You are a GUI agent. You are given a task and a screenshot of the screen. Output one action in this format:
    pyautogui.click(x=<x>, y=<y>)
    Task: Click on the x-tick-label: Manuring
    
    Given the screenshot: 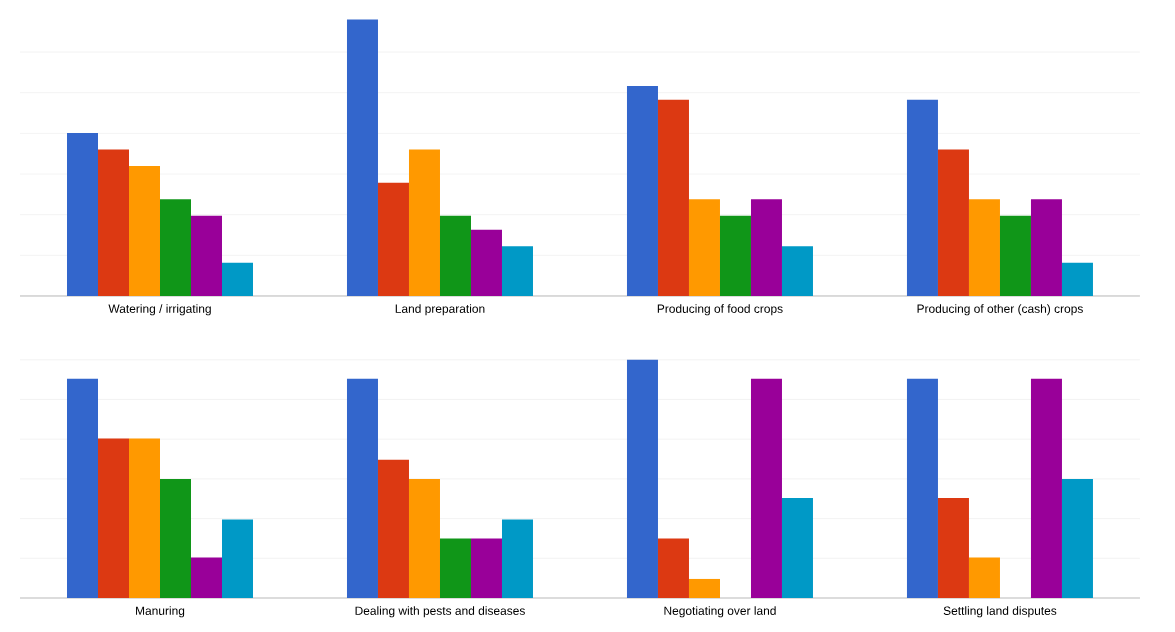 What is the action you would take?
    pyautogui.click(x=160, y=612)
    